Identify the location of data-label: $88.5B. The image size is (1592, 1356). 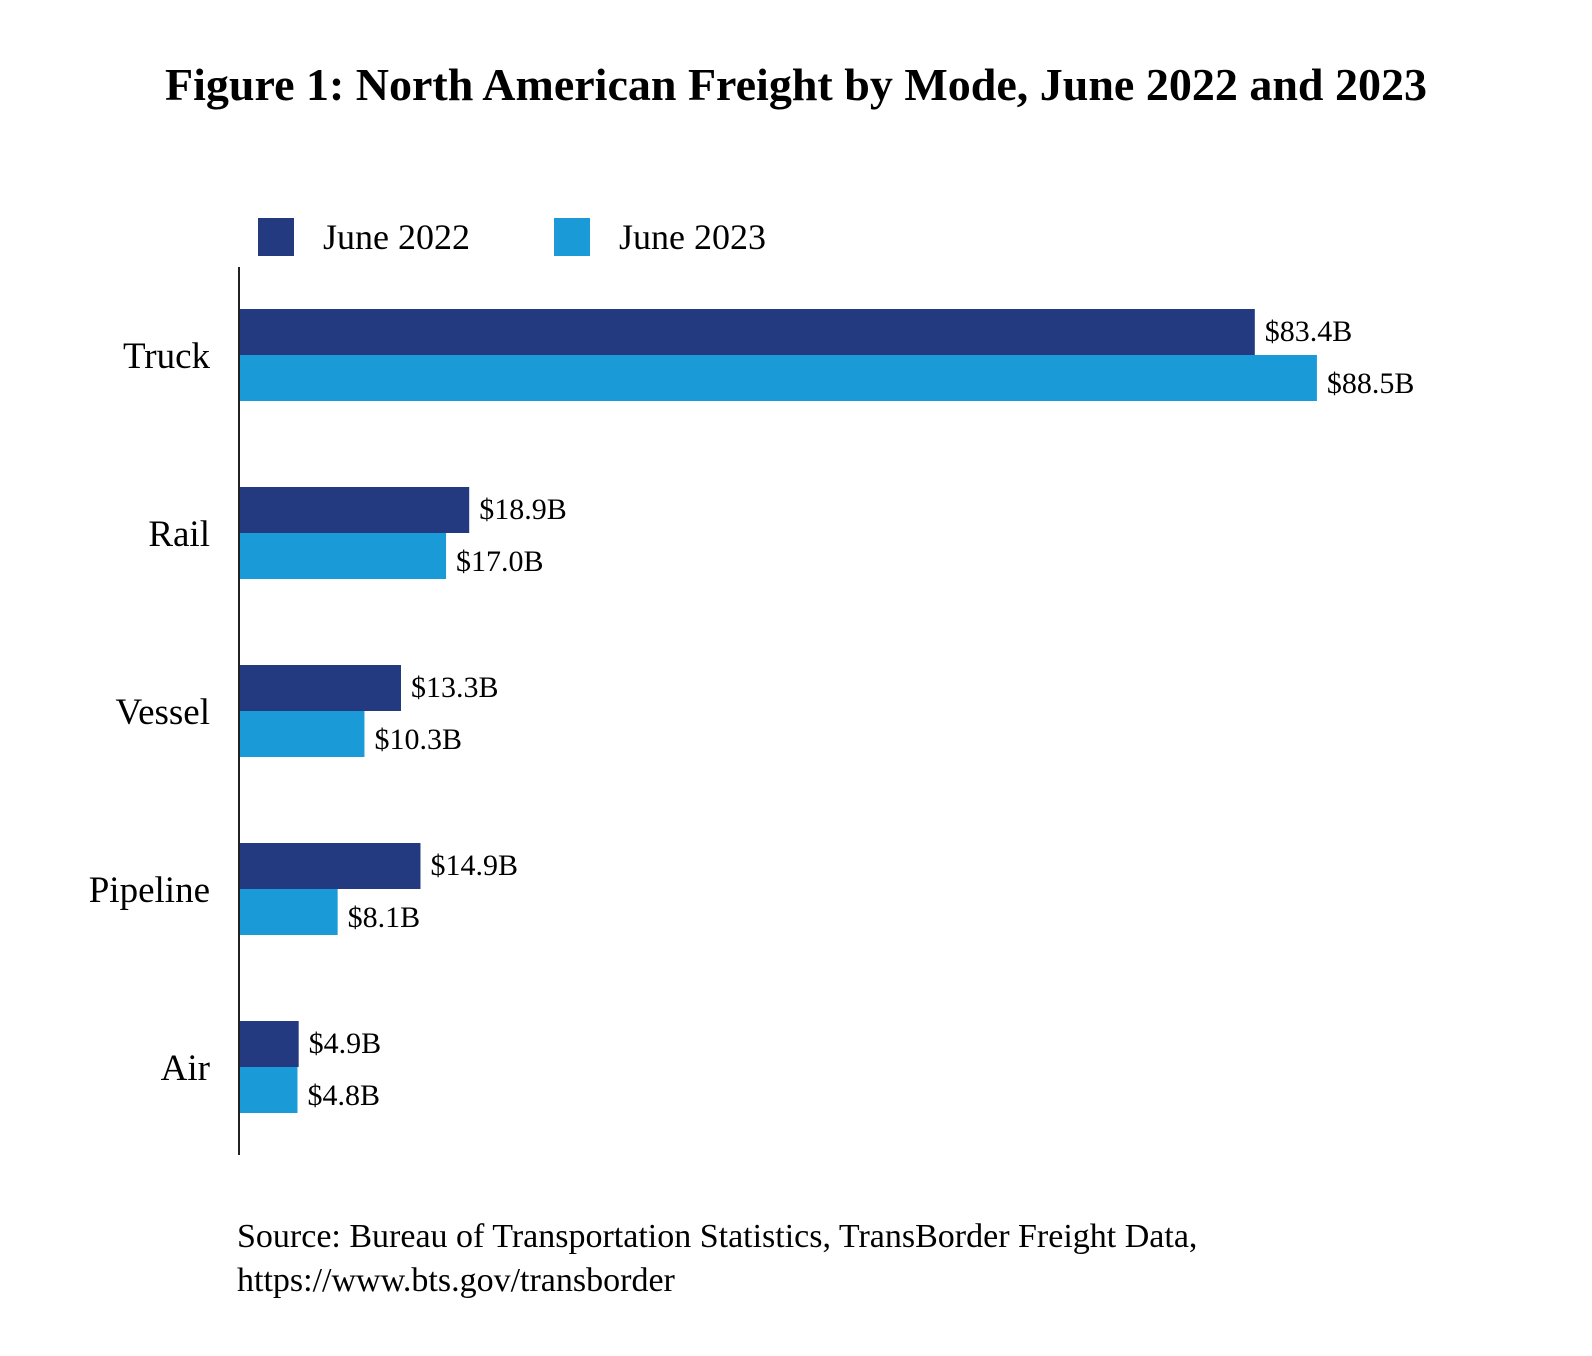
(1371, 383).